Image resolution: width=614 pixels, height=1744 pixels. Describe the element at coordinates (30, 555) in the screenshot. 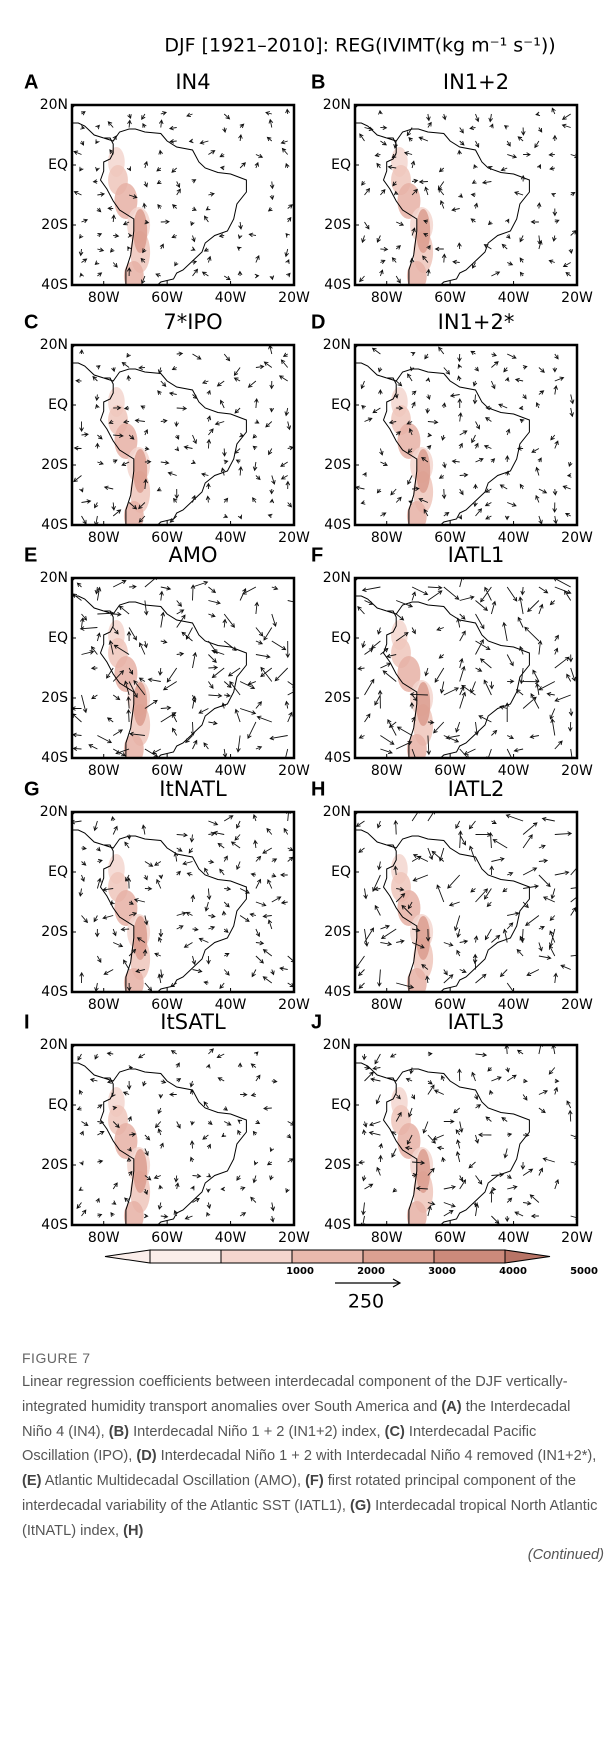

I see `panel-letter: E` at that location.